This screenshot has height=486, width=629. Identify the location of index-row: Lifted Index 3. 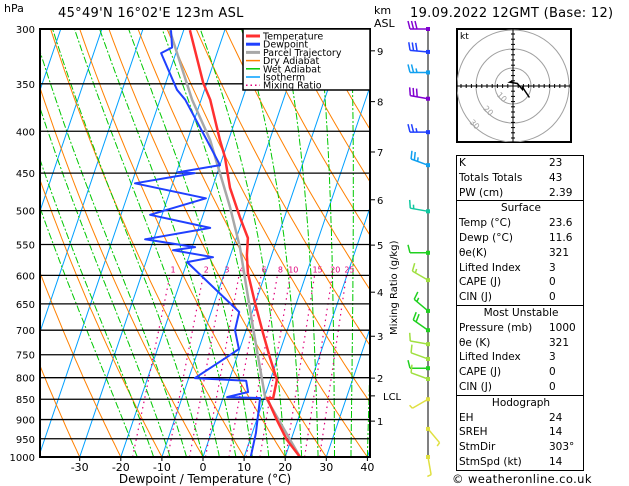
(520, 357).